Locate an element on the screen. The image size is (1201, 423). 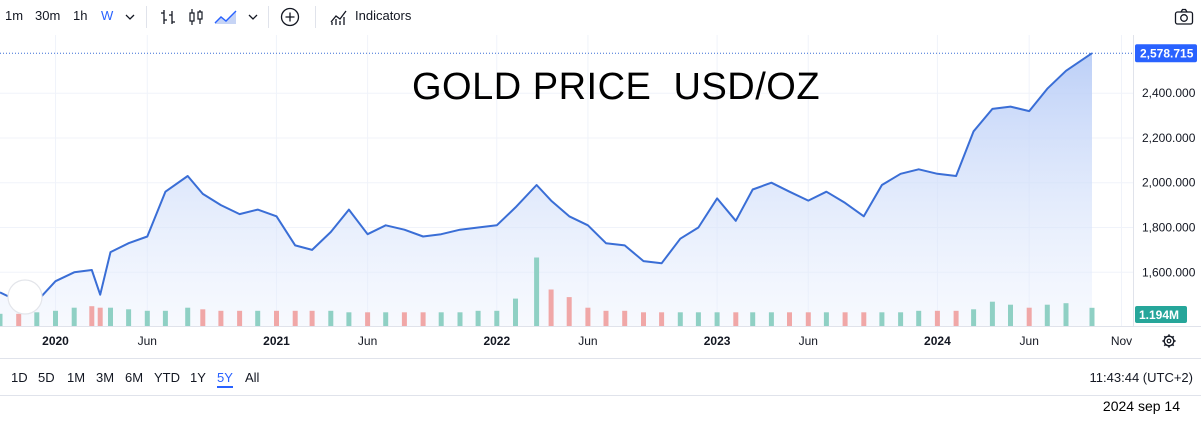
last-price-label: 2,578.715 is located at coordinates (1167, 54).